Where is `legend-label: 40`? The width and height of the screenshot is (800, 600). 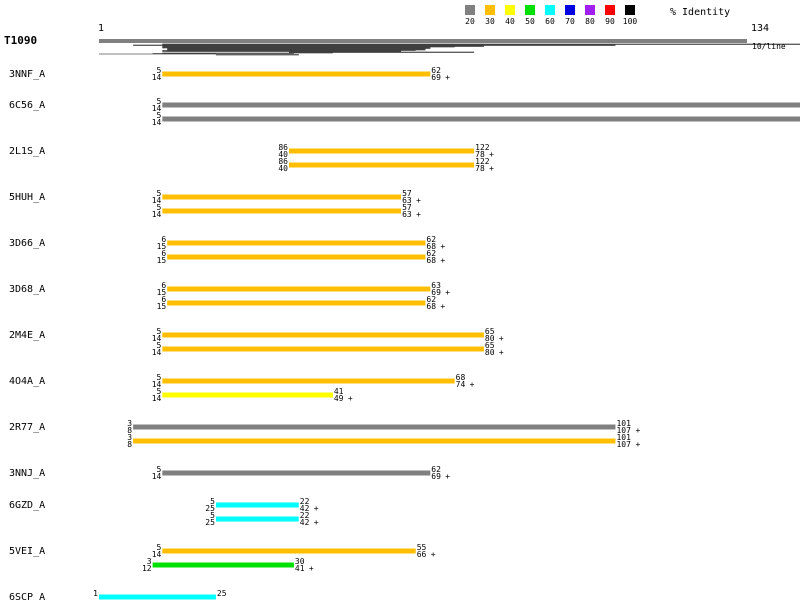
legend-label: 40 is located at coordinates (510, 21).